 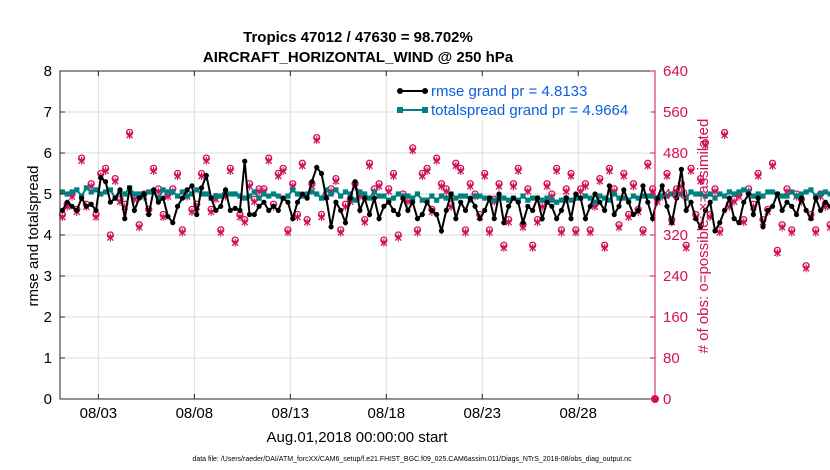 I want to click on y-tick-label: 1, so click(x=48, y=358).